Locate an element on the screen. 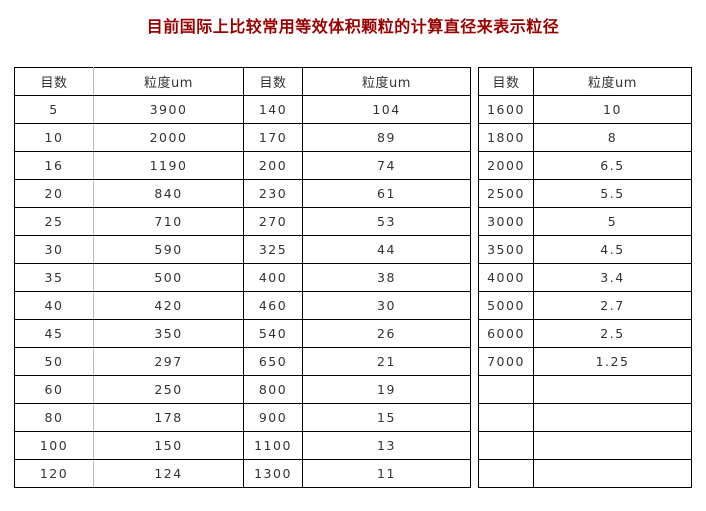  cell: 1100 is located at coordinates (273, 445).